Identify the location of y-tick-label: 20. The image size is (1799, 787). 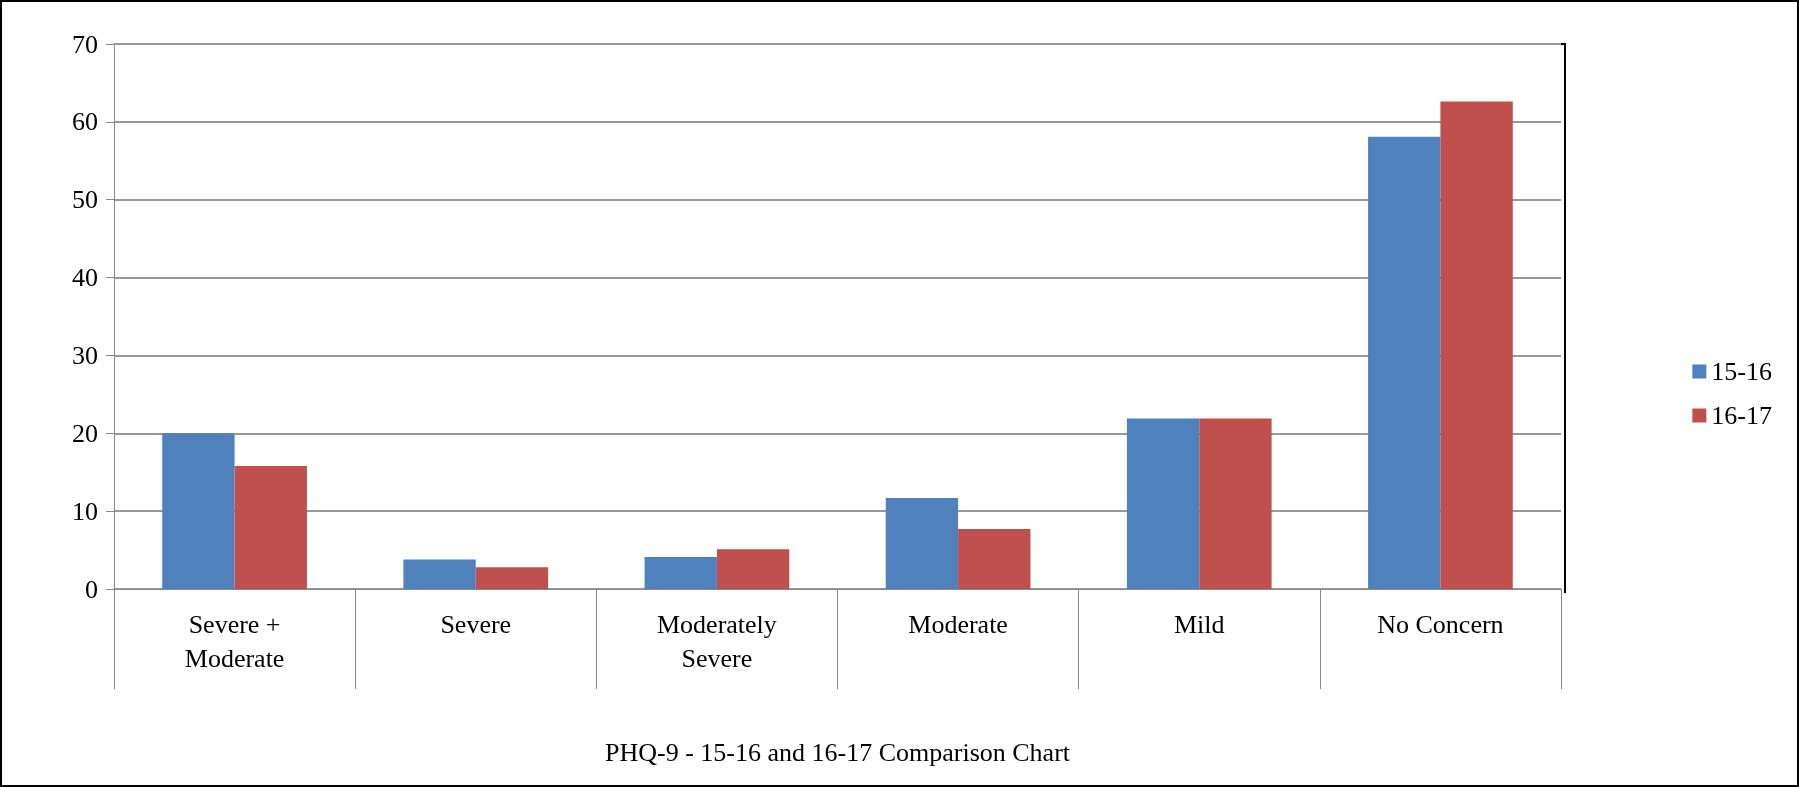
(85, 433).